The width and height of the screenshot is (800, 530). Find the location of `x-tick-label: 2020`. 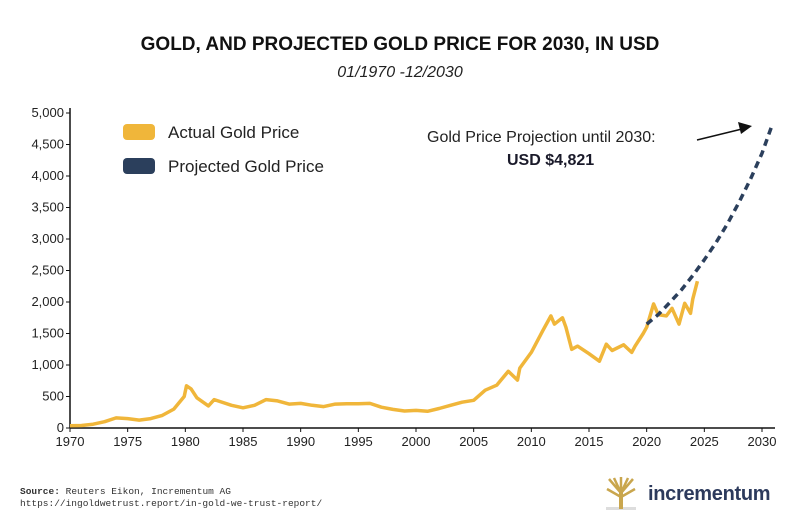

x-tick-label: 2020 is located at coordinates (646, 441).